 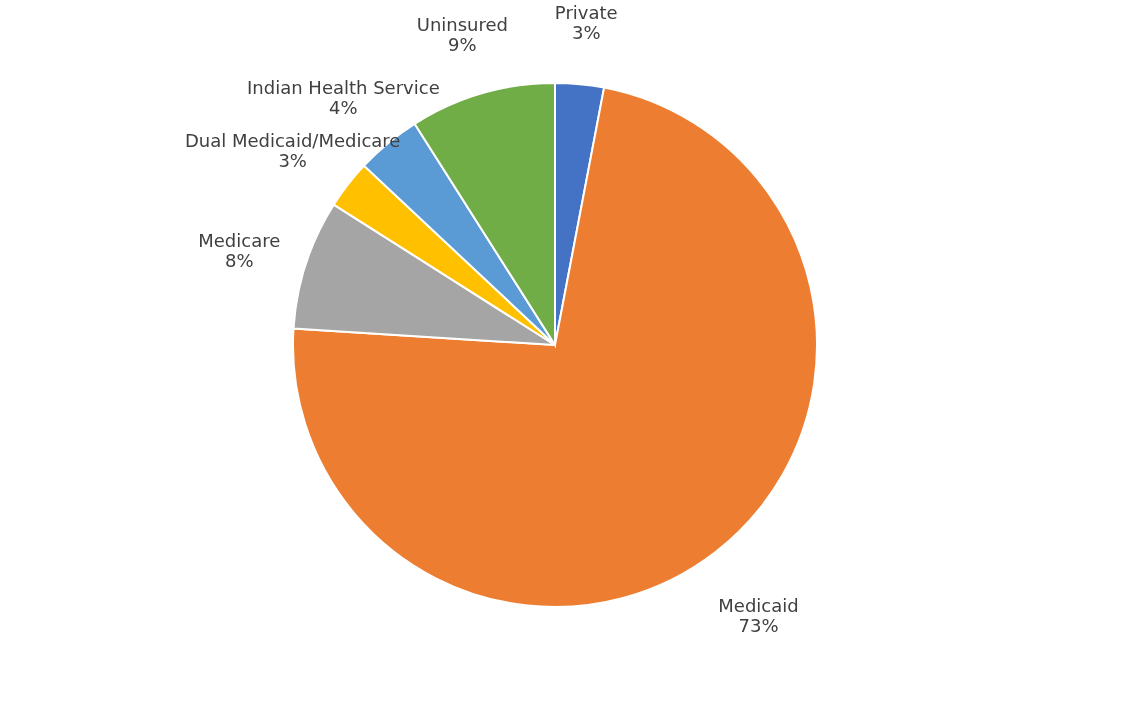 What do you see at coordinates (462, 25) in the screenshot?
I see `slice-label: Uninsured` at bounding box center [462, 25].